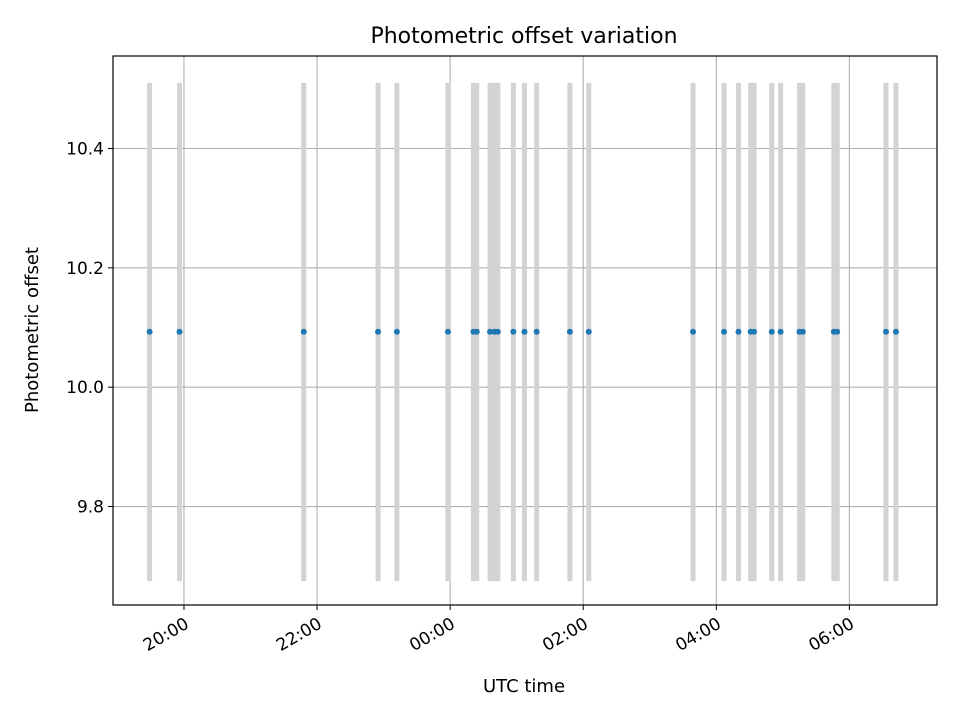 The image size is (960, 720). What do you see at coordinates (523, 36) in the screenshot?
I see `chart-title: Photometric offset variation` at bounding box center [523, 36].